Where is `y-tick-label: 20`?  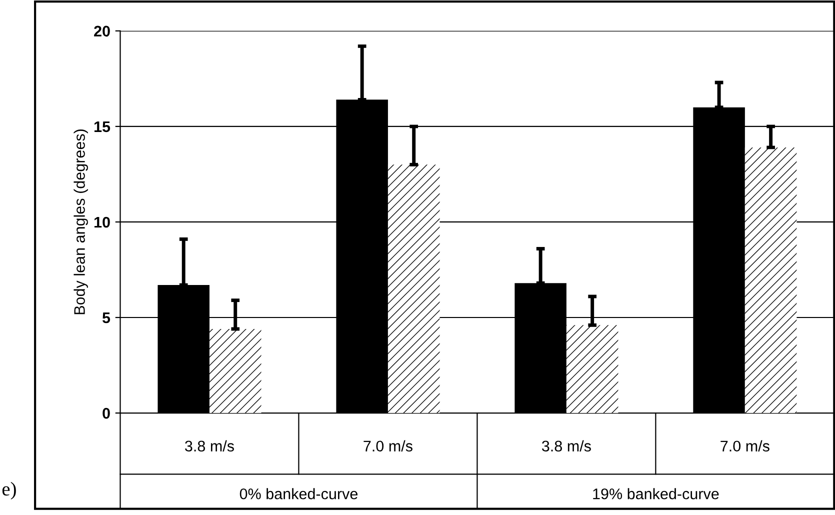
y-tick-label: 20 is located at coordinates (102, 31).